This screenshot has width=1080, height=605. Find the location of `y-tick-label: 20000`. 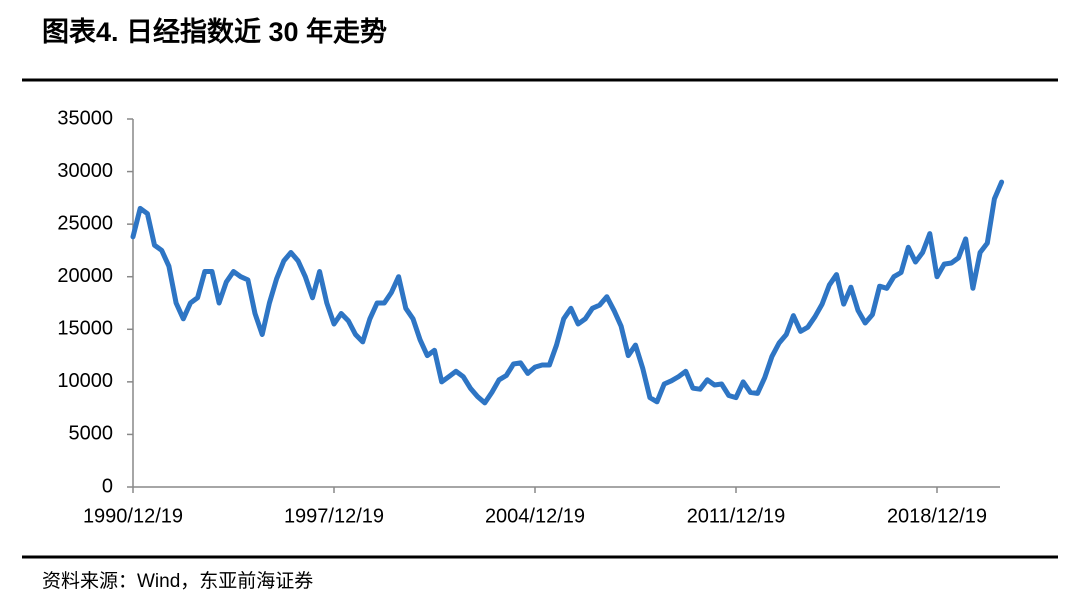

y-tick-label: 20000 is located at coordinates (85, 276).